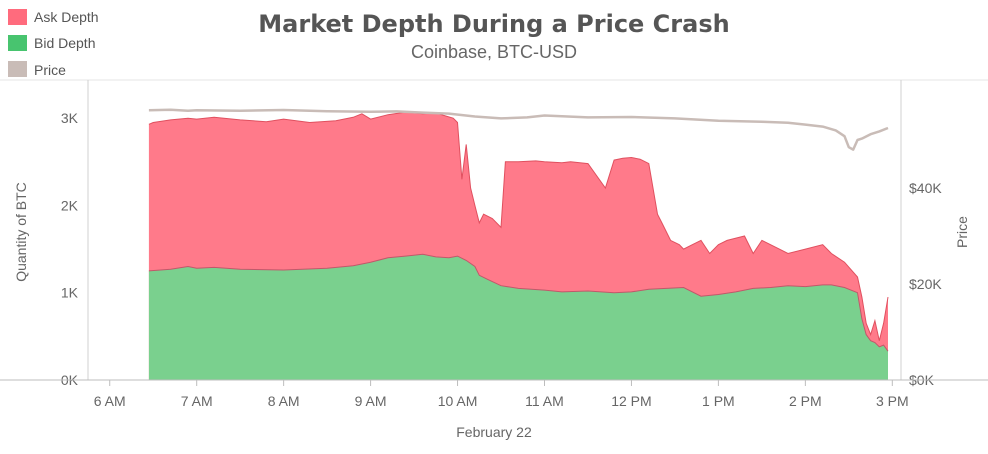 Image resolution: width=988 pixels, height=454 pixels. I want to click on x-tick-label: 7 AM, so click(197, 401).